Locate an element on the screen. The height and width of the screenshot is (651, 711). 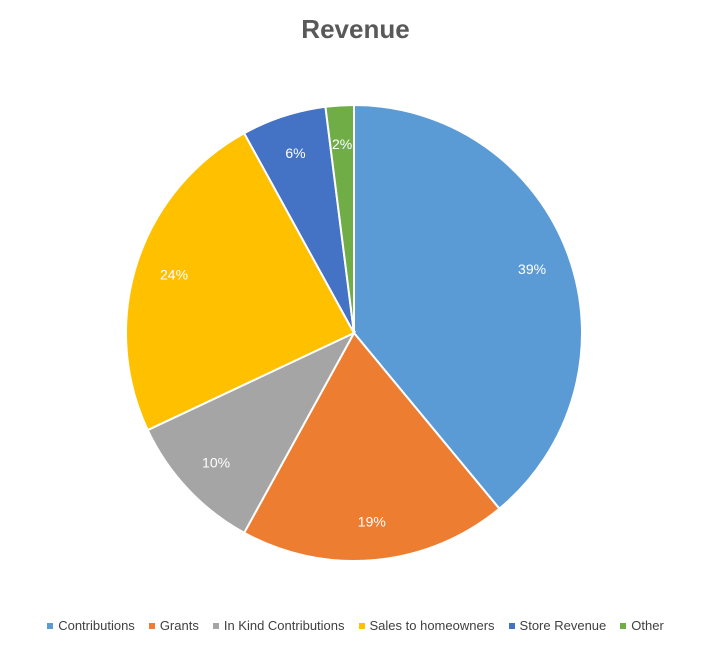
legend-item-sales-to-homeowners: Sales to homeowners is located at coordinates (426, 625).